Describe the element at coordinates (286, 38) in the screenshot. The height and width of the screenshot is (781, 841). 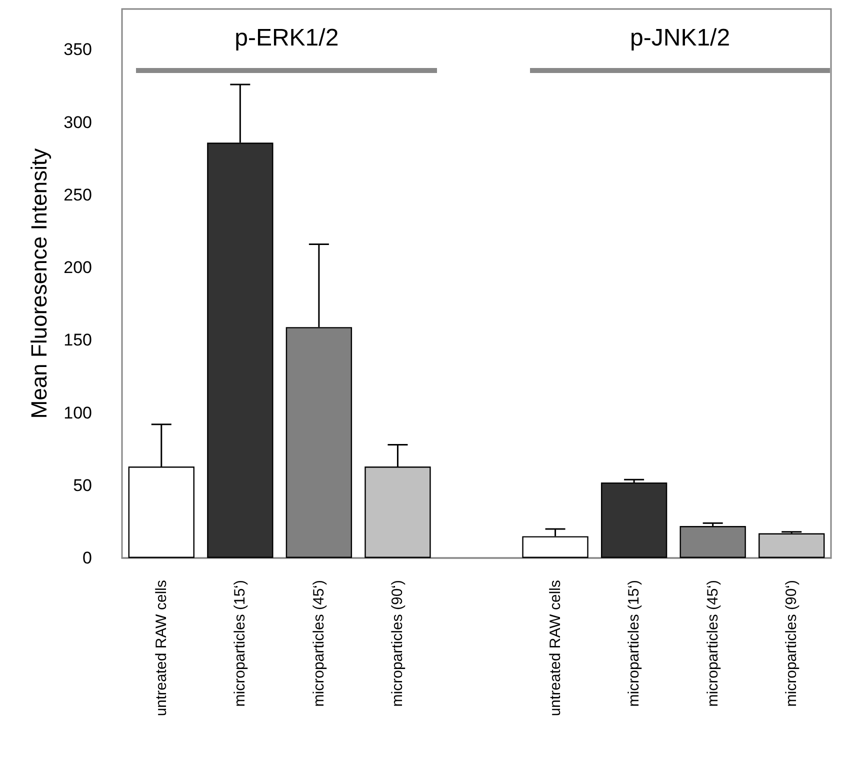
I see `annotation: p-ERK1/2` at that location.